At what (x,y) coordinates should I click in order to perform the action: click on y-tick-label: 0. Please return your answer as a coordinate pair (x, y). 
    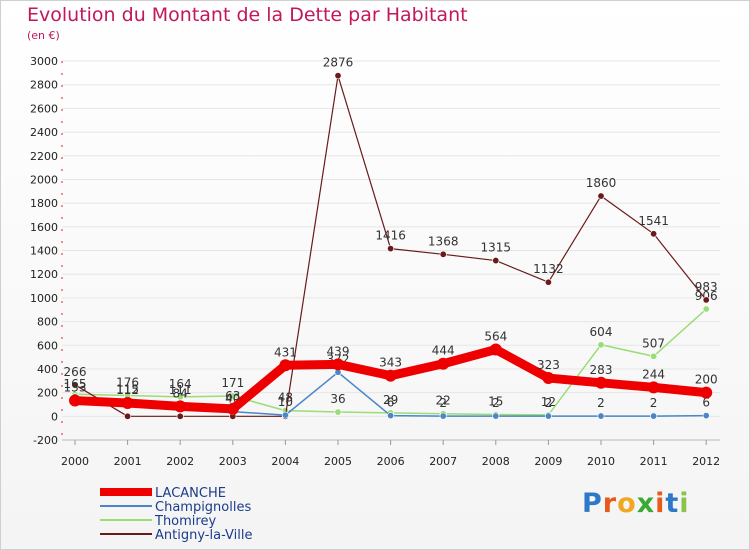
    Looking at the image, I should click on (54, 416).